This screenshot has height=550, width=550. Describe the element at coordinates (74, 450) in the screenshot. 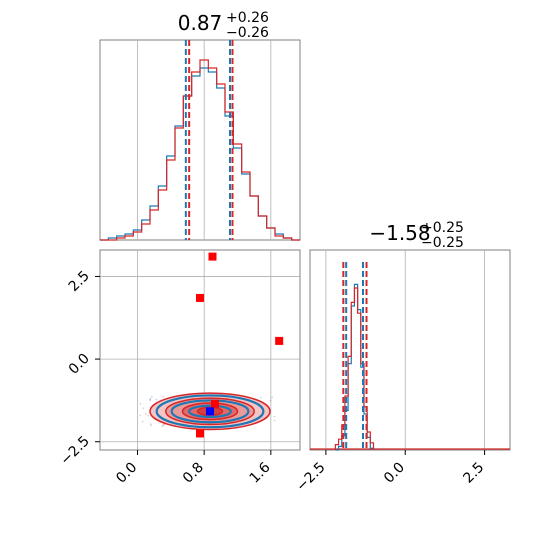

I see `y-tick-label: −2.5` at that location.